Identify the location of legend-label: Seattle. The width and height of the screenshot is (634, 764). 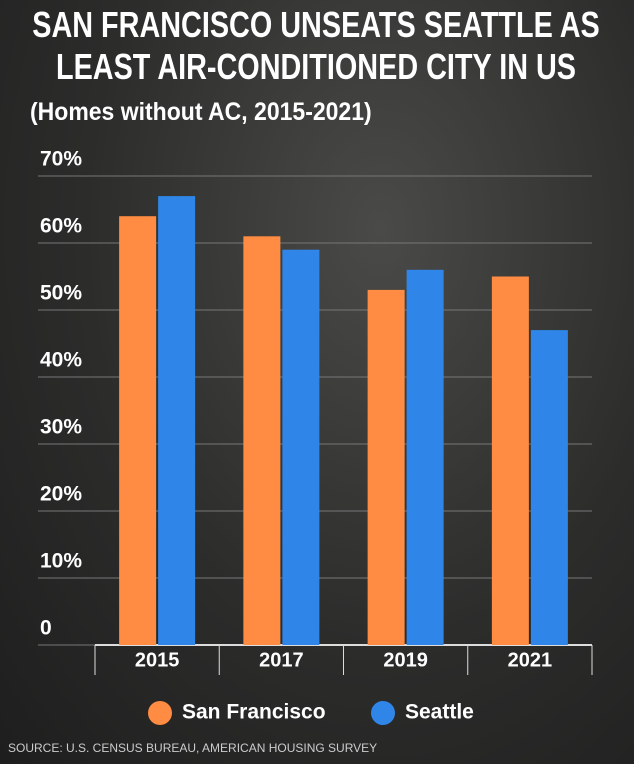
(439, 712).